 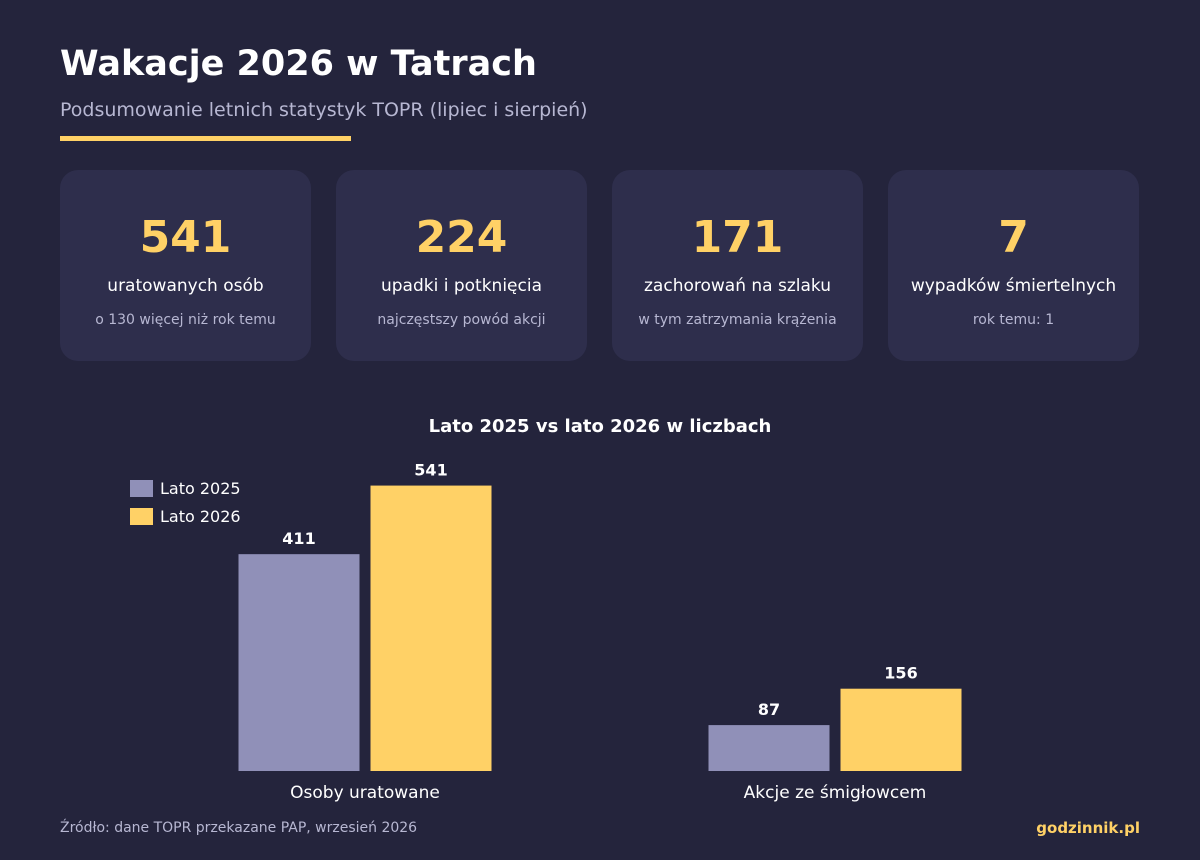 I want to click on stat-note: najczęstszy powód akcji, so click(x=461, y=320).